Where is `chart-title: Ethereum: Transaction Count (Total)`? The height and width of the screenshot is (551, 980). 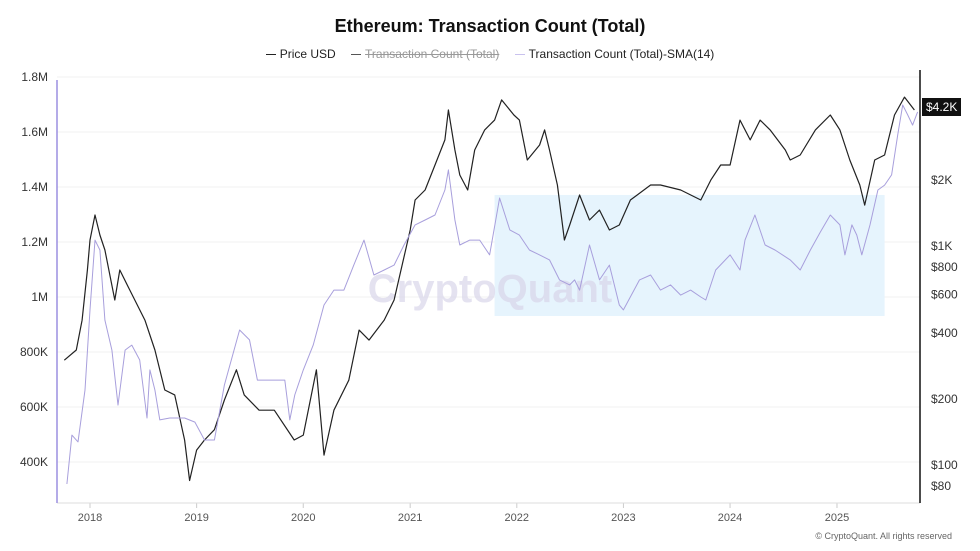 chart-title: Ethereum: Transaction Count (Total) is located at coordinates (490, 26).